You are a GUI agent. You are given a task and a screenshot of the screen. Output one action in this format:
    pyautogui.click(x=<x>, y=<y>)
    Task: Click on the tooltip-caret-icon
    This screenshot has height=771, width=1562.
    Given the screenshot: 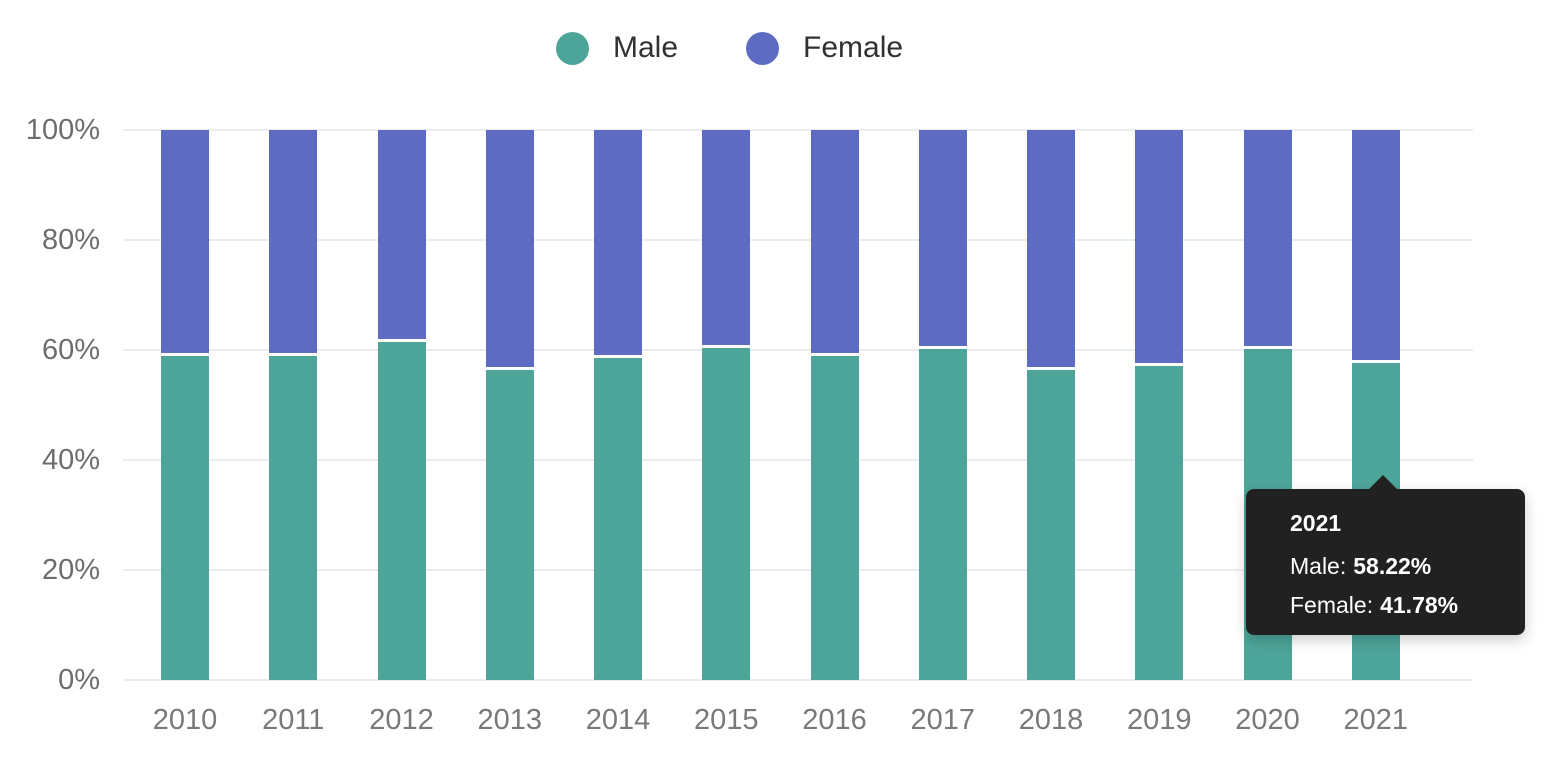 What is the action you would take?
    pyautogui.click(x=1383, y=482)
    